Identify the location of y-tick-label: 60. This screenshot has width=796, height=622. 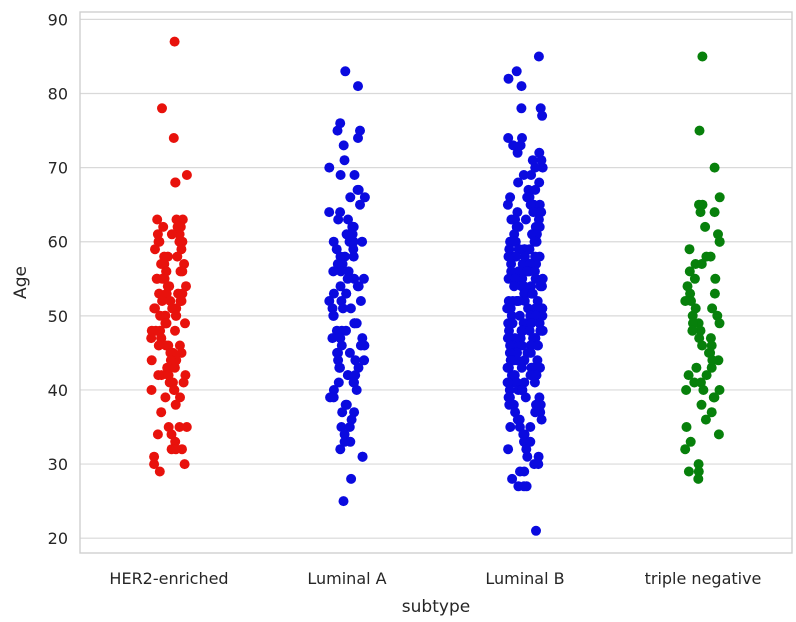
(58, 242).